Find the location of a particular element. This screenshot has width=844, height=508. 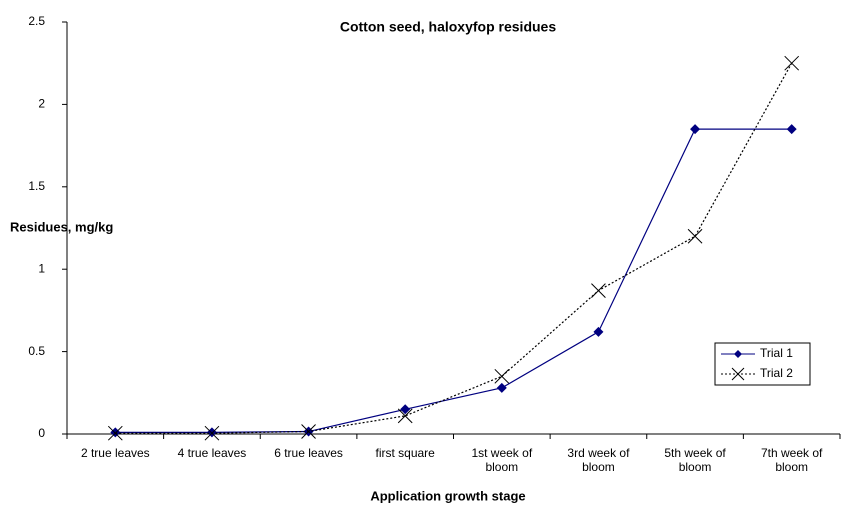

y-tick-label: 0.5 is located at coordinates (36, 351).